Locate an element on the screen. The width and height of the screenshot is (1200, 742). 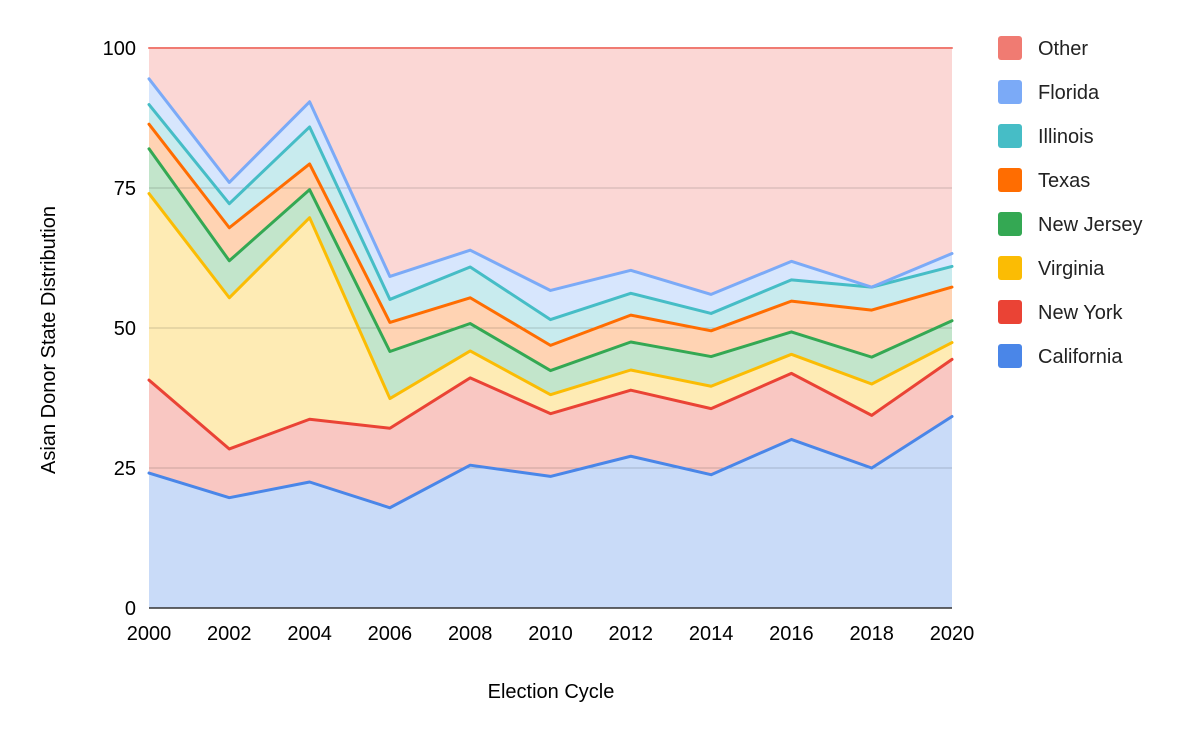
y-tick-label: 100 is located at coordinates (119, 49).